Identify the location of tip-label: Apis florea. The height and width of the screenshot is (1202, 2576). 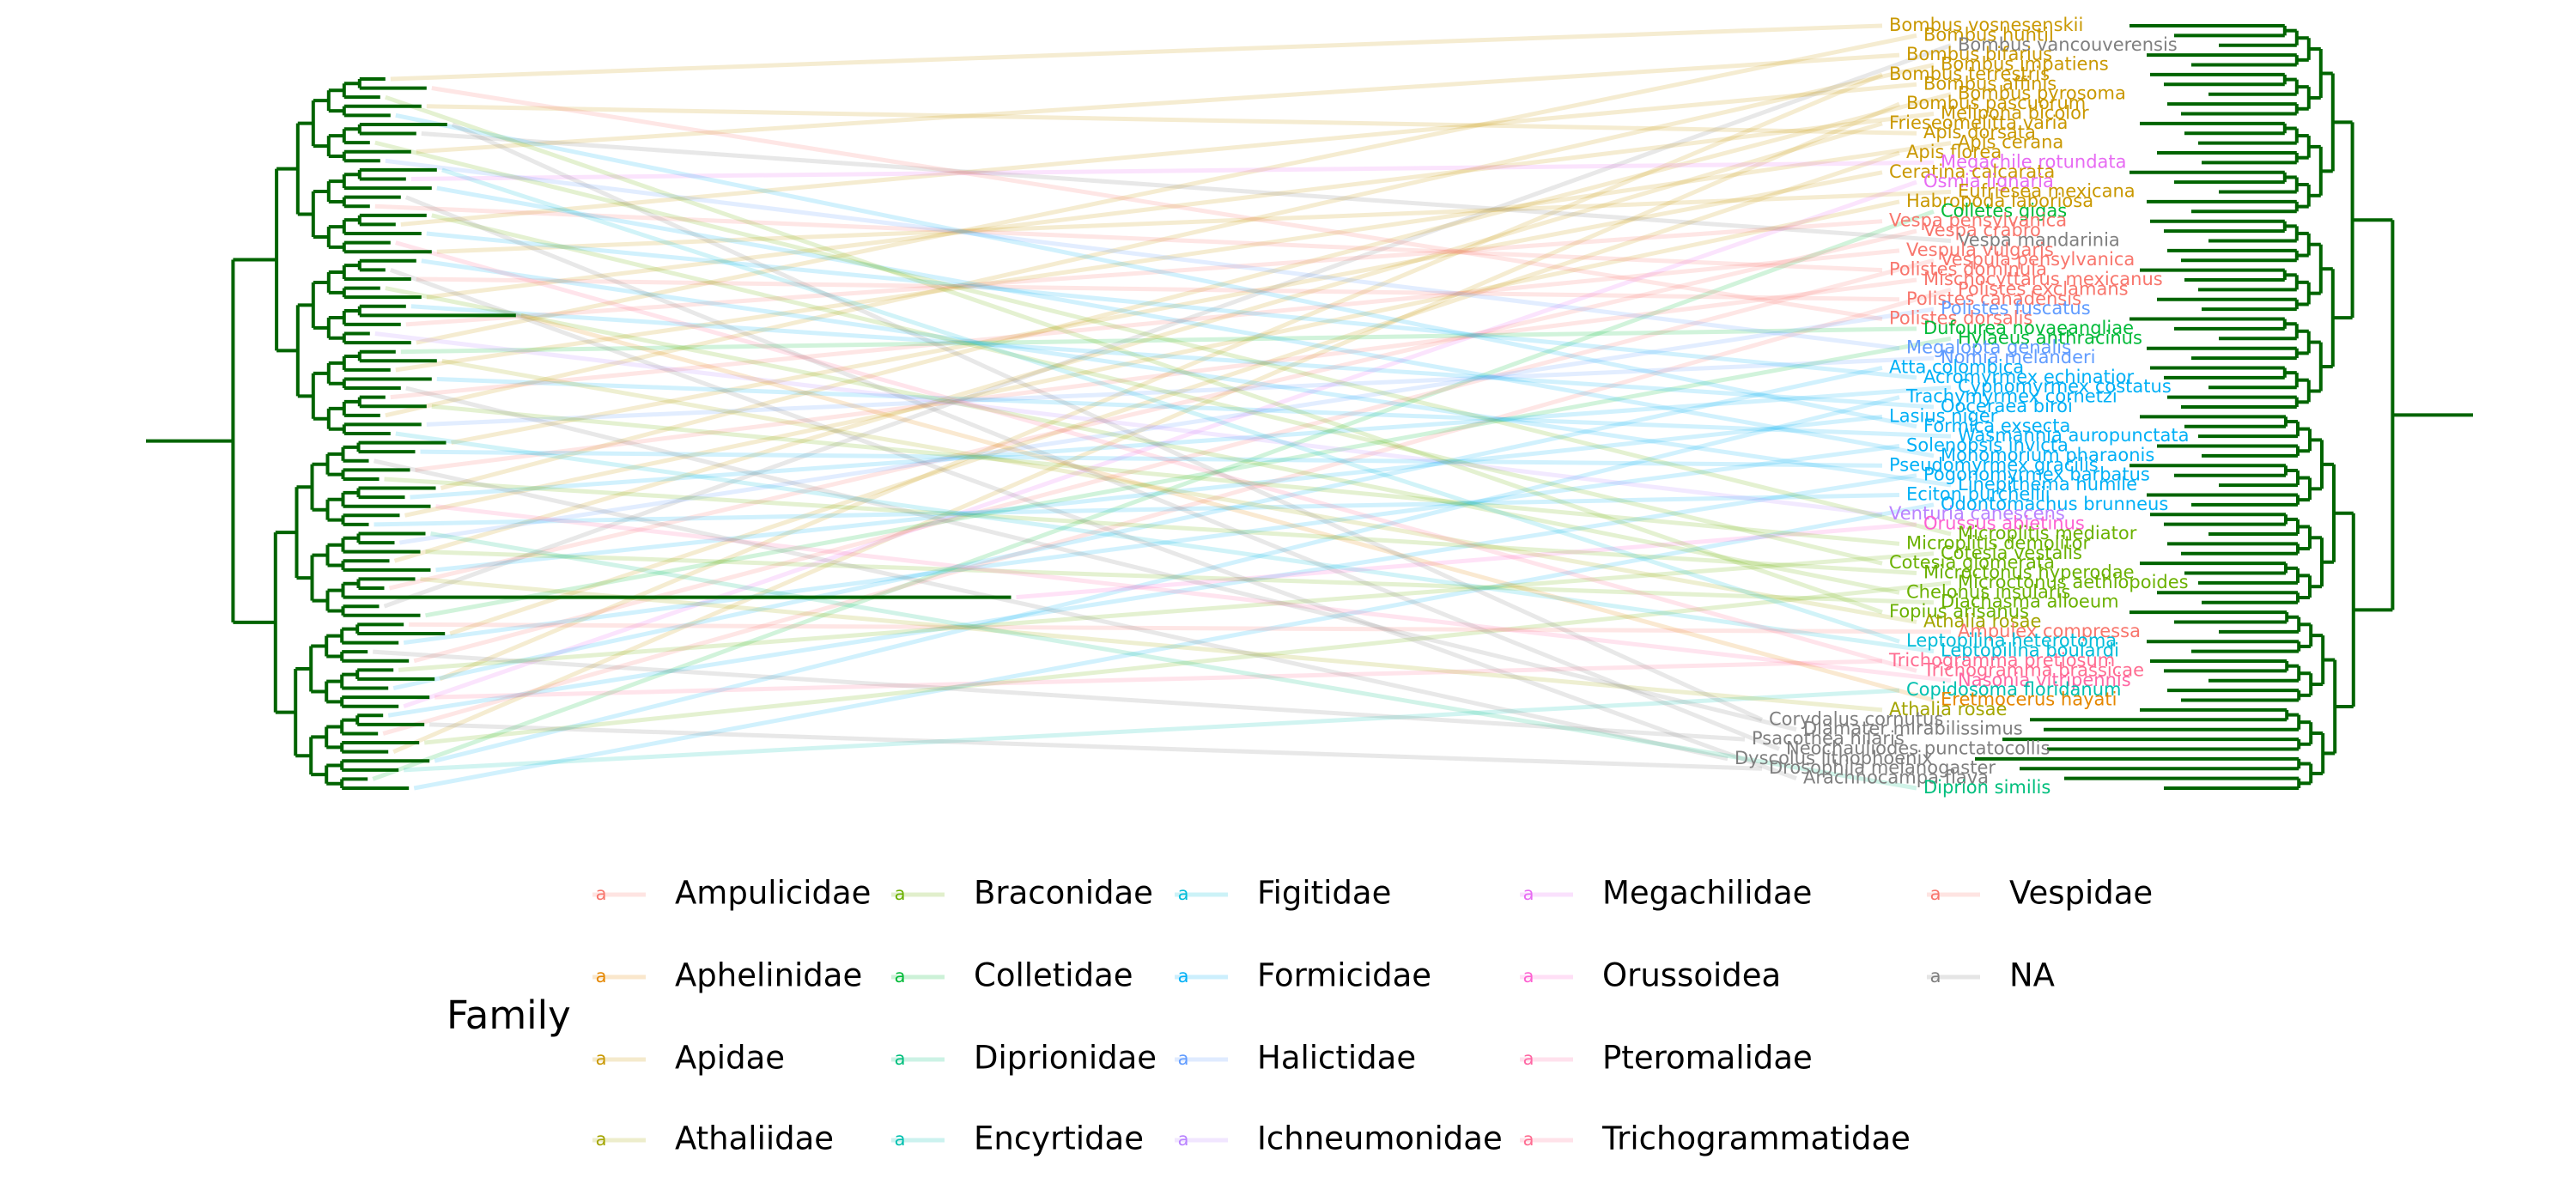
(1954, 152).